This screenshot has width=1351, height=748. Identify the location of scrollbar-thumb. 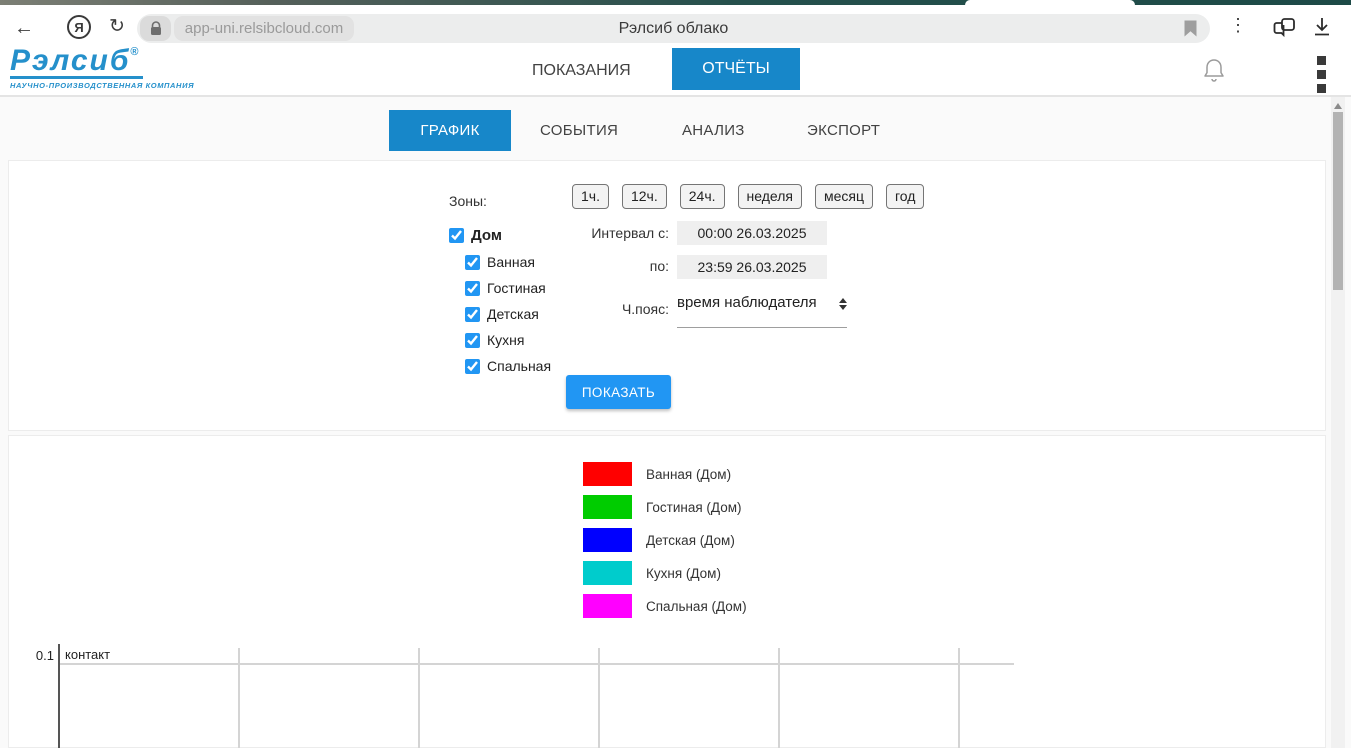
(1338, 201).